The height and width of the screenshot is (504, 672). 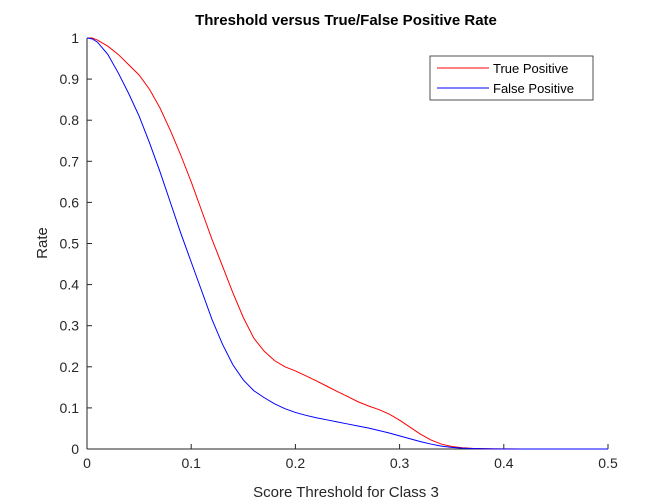 I want to click on x-tick-label: 0.4, so click(x=504, y=463).